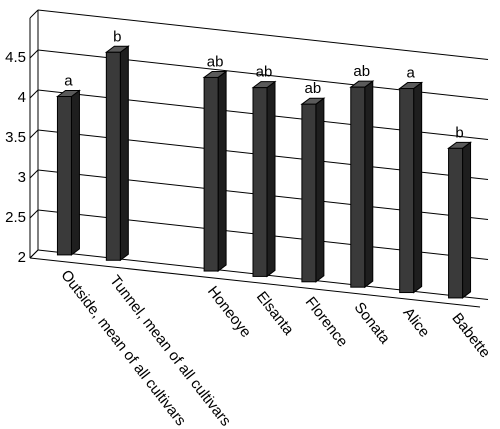 The image size is (500, 429). Describe the element at coordinates (470, 335) in the screenshot. I see `x-tick-label: Babette` at that location.